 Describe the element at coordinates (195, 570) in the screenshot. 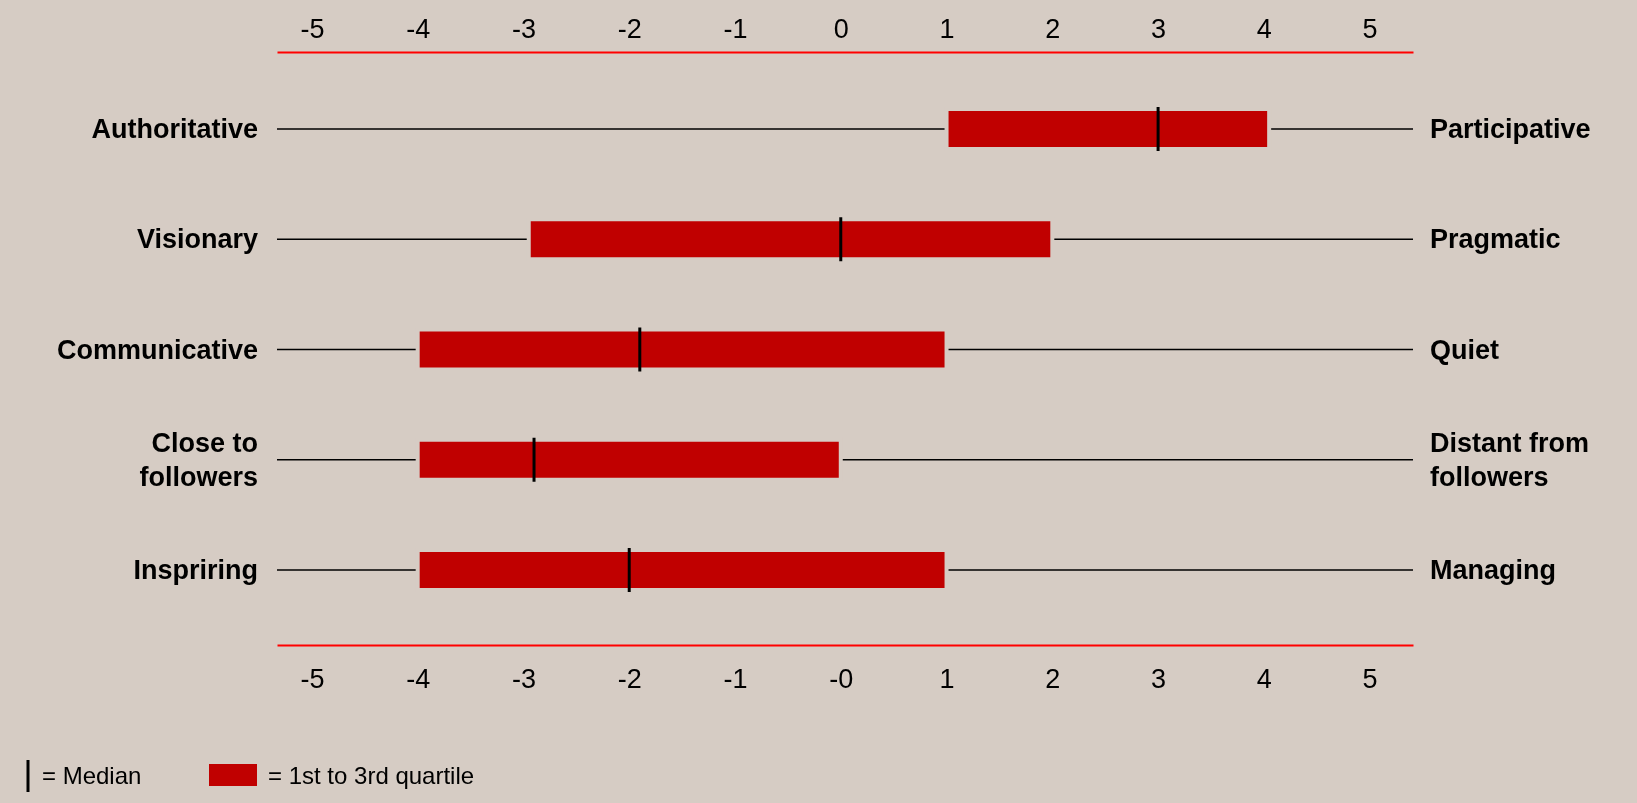

I see `y-tick-label: Inspriring` at that location.